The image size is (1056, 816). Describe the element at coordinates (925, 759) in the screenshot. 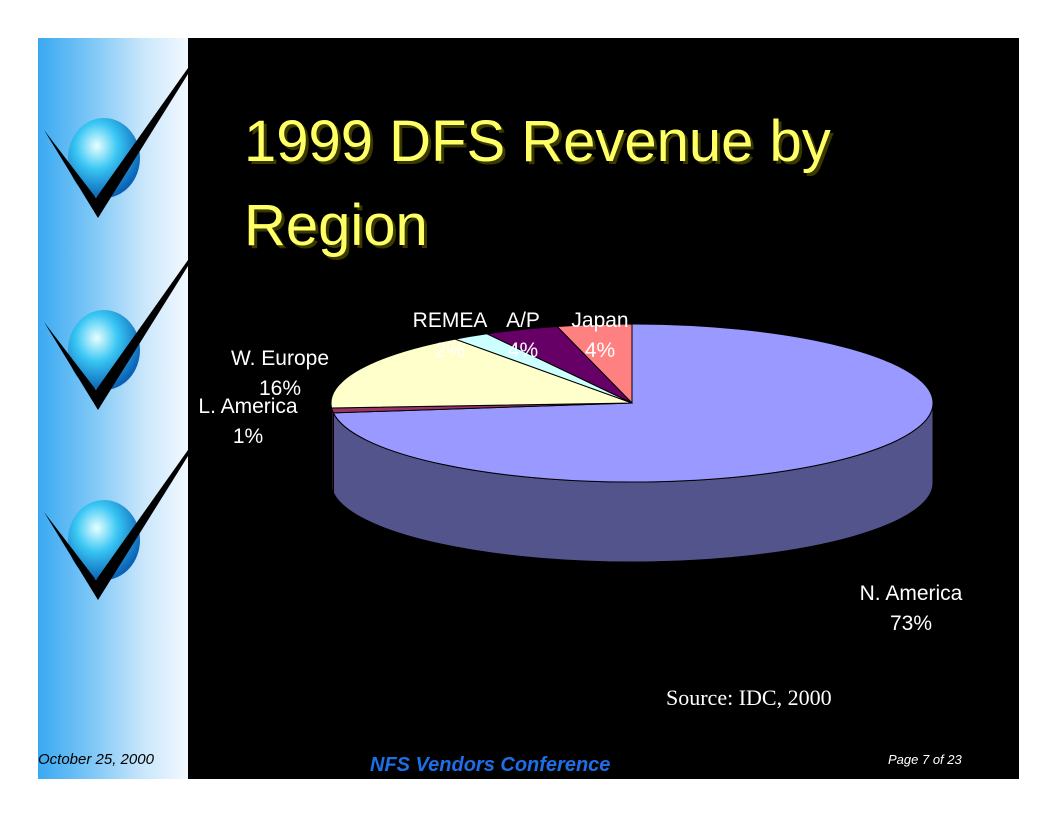

I see `footer-page-number: Page 7 of 23` at that location.